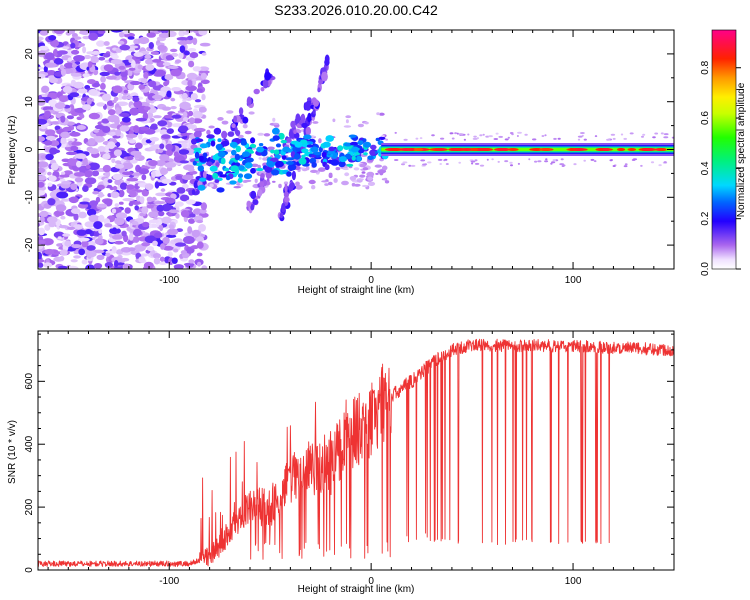 The height and width of the screenshot is (600, 750). Describe the element at coordinates (356, 10) in the screenshot. I see `chart-title: S233.2026.010.20.00.C42` at that location.